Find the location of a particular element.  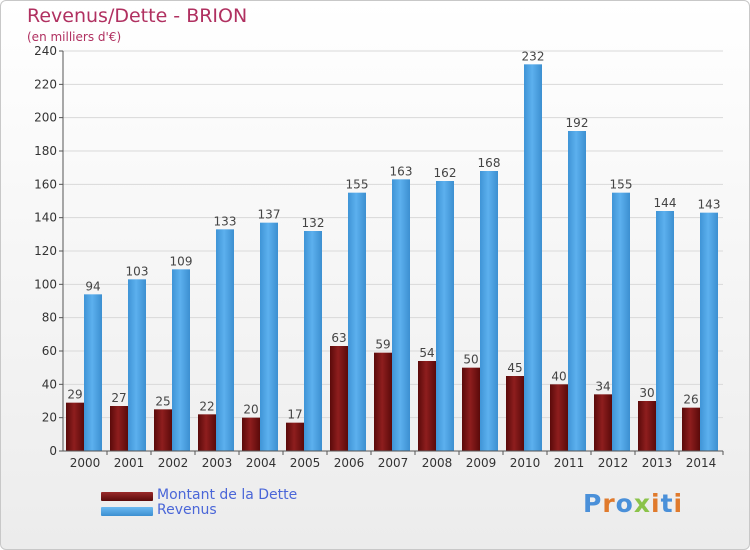

data-label-revenus: 232 is located at coordinates (533, 56).